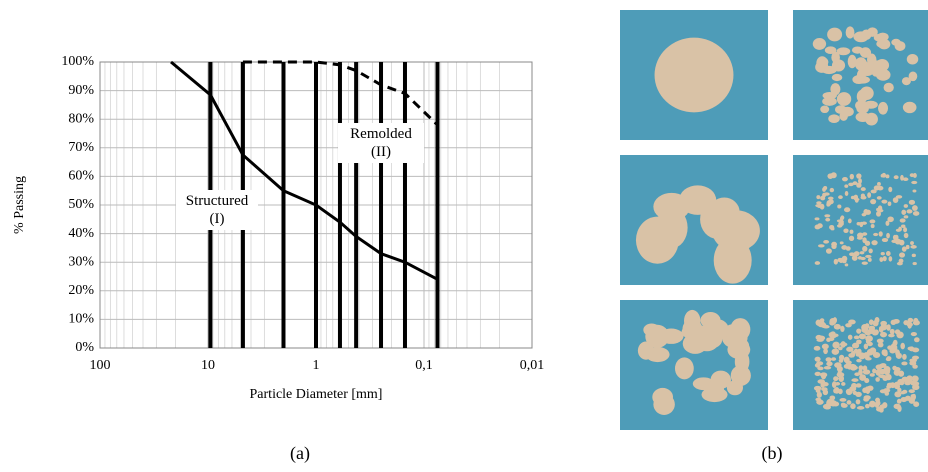 Image resolution: width=928 pixels, height=472 pixels. What do you see at coordinates (424, 365) in the screenshot?
I see `x-tick-label: 0,1` at bounding box center [424, 365].